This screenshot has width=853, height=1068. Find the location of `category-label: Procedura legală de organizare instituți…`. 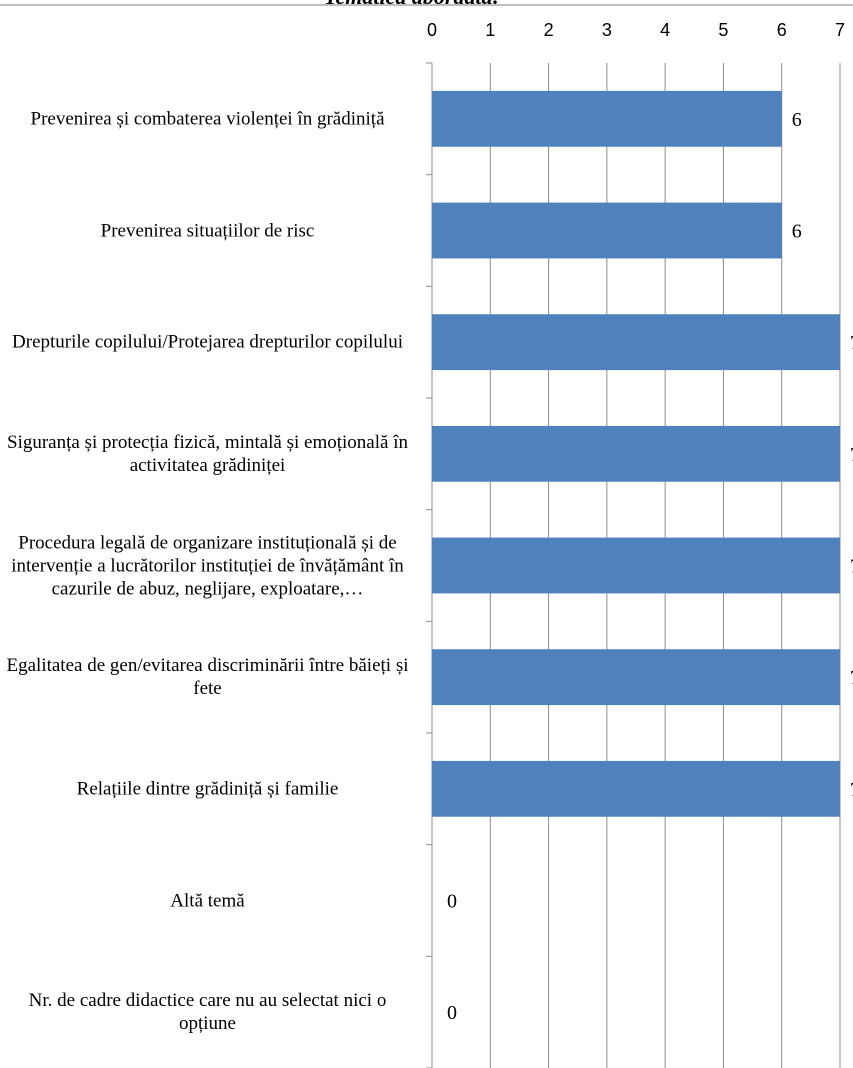

category-label: Procedura legală de organizare instituți… is located at coordinates (207, 565).